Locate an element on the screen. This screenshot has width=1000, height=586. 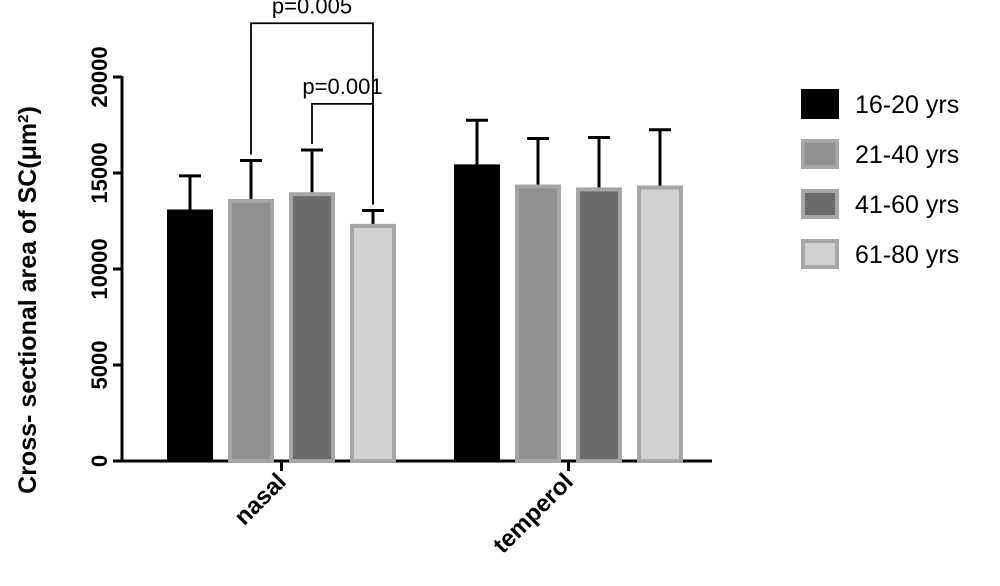
y-axis-label: Cross- sectional area of SC(μm2) is located at coordinates (28, 300).